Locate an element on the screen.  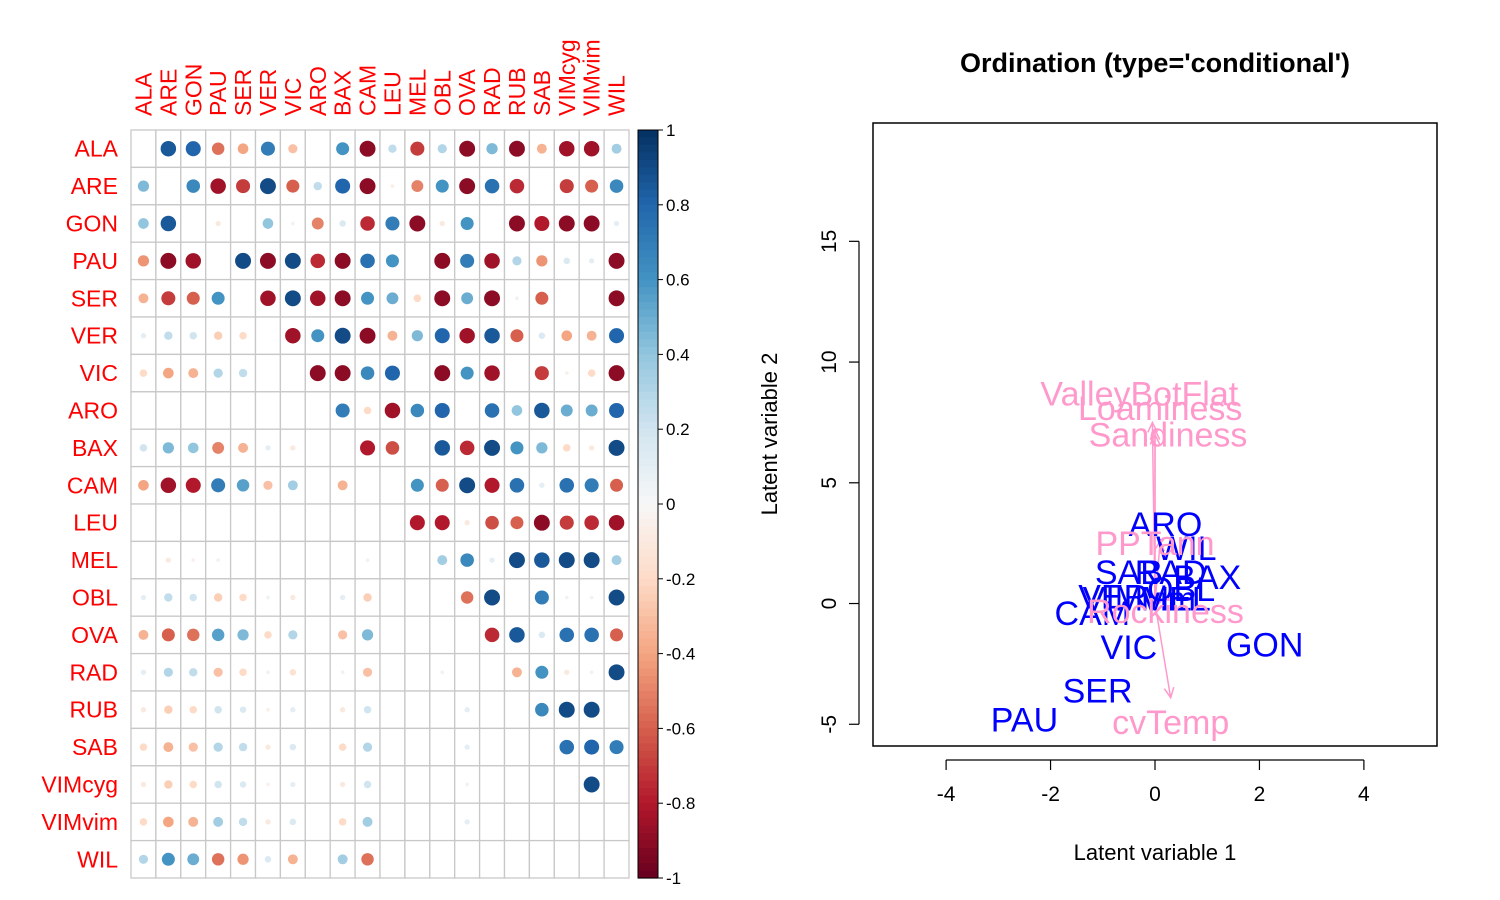
correlation-row-label: ARO is located at coordinates (93, 411).